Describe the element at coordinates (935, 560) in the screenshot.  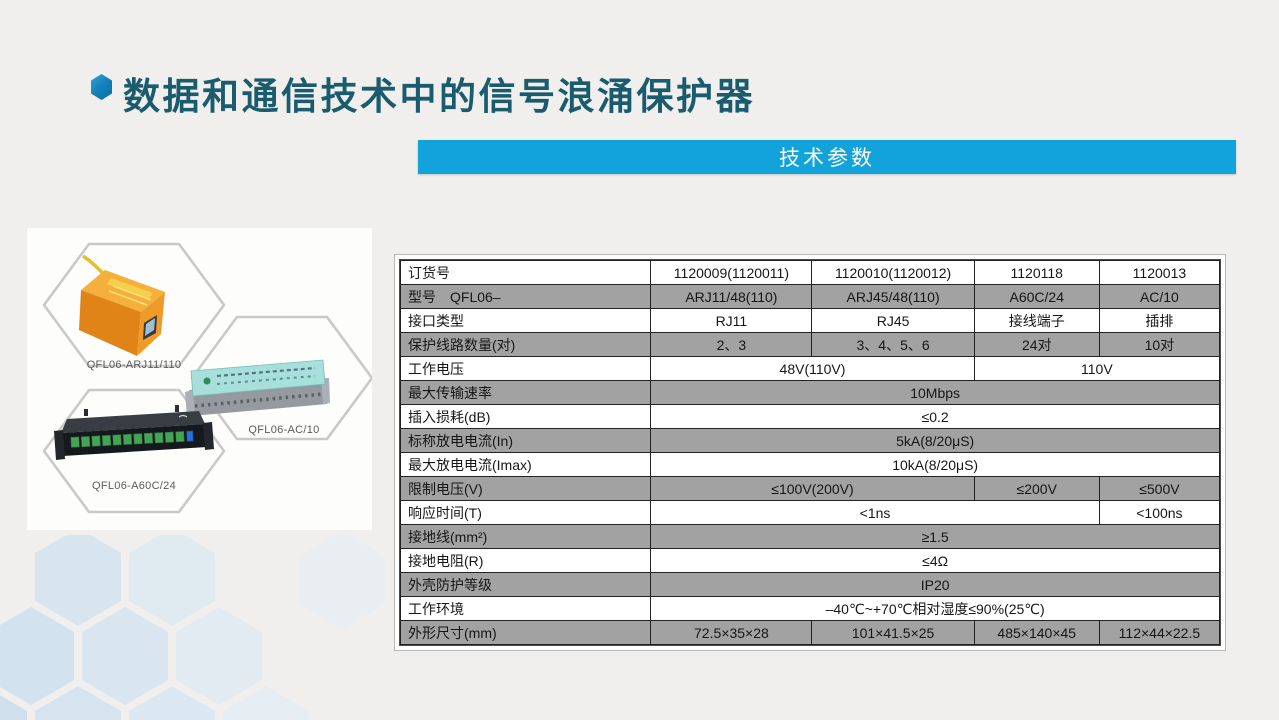
I see `cell-value: ≤4Ω` at that location.